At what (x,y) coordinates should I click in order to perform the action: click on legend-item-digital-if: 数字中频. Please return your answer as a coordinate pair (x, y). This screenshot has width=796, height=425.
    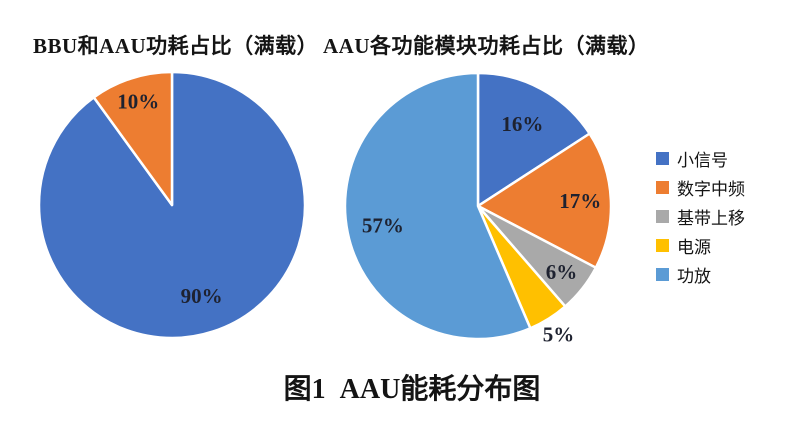
    Looking at the image, I should click on (700, 187).